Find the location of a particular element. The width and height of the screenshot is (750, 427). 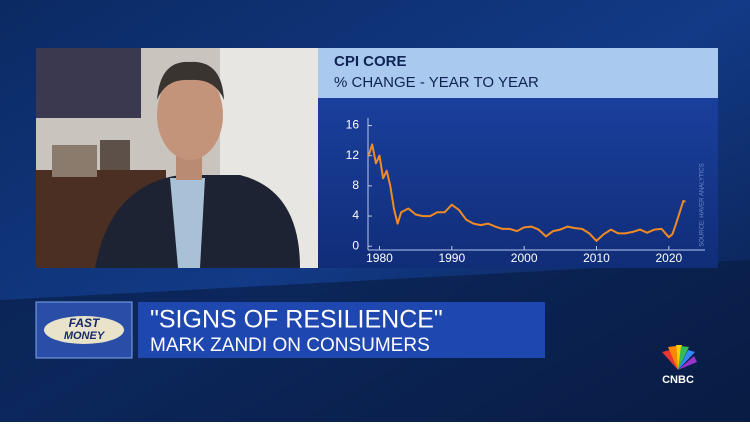

headline-sub: MARK ZANDI ON CONSUMERS is located at coordinates (290, 345).